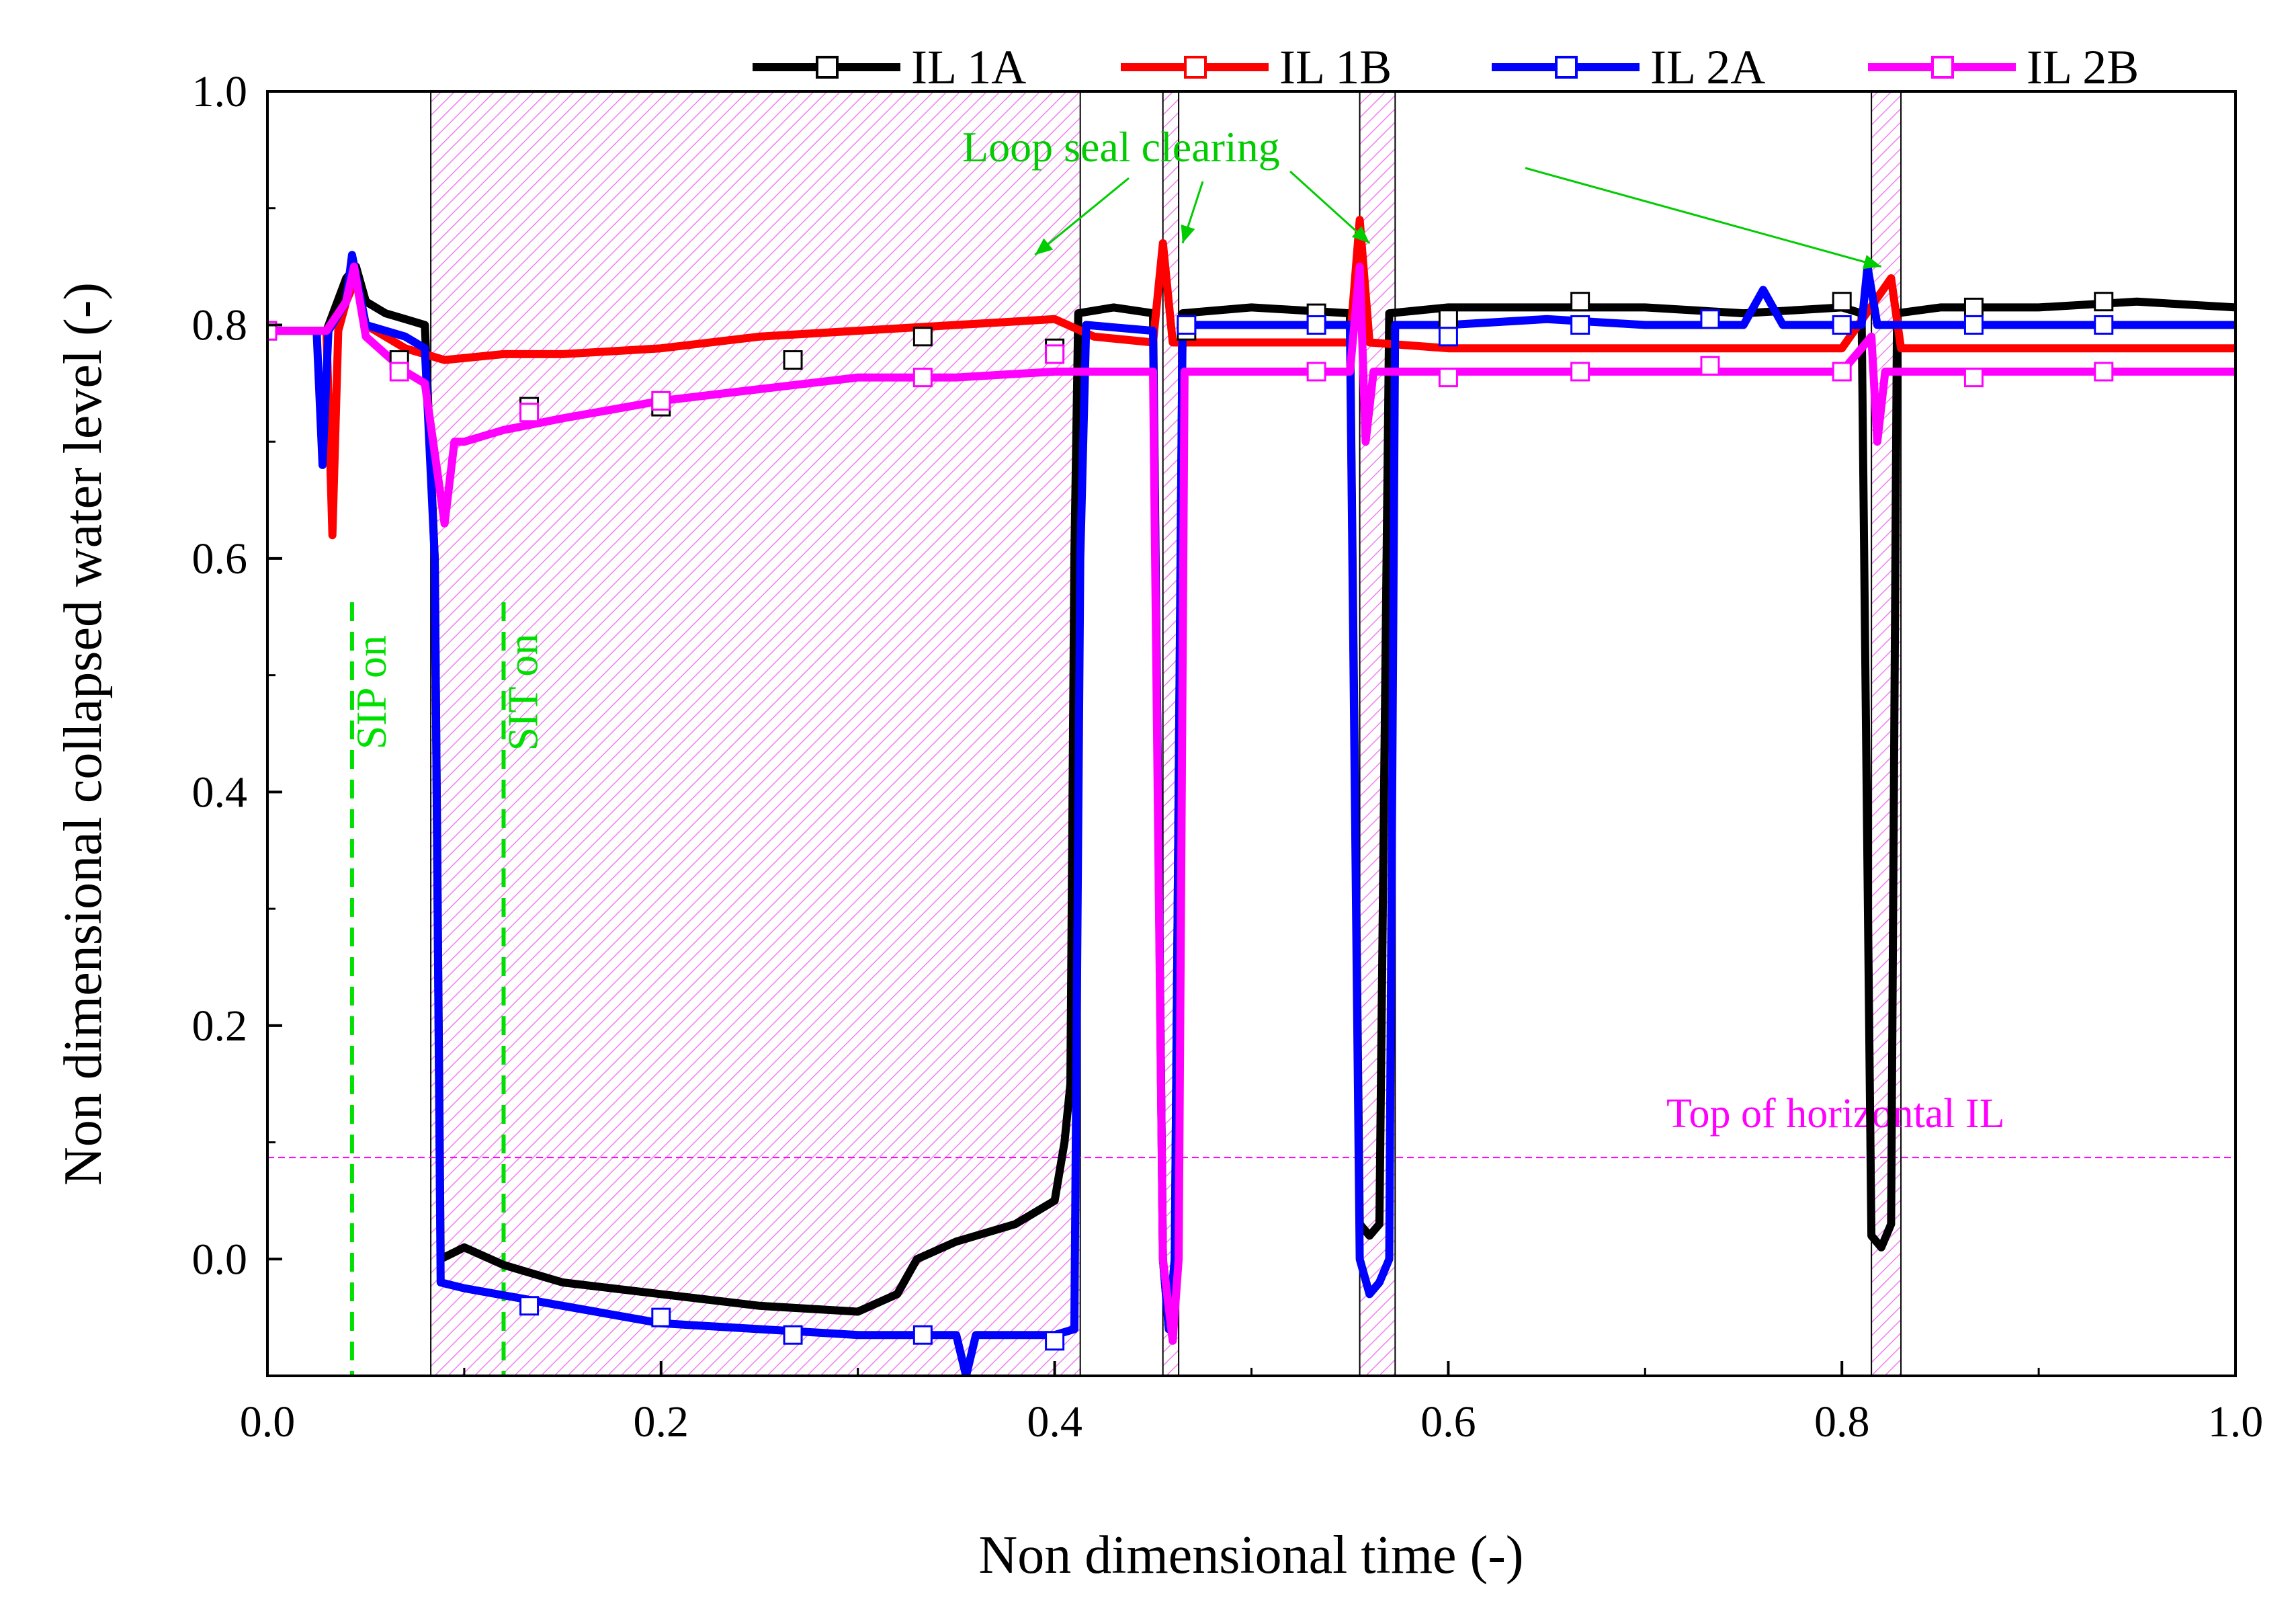 This screenshot has height=1599, width=2296. Describe the element at coordinates (1251, 1555) in the screenshot. I see `x-axis-title: Non dimensional time (-)` at that location.